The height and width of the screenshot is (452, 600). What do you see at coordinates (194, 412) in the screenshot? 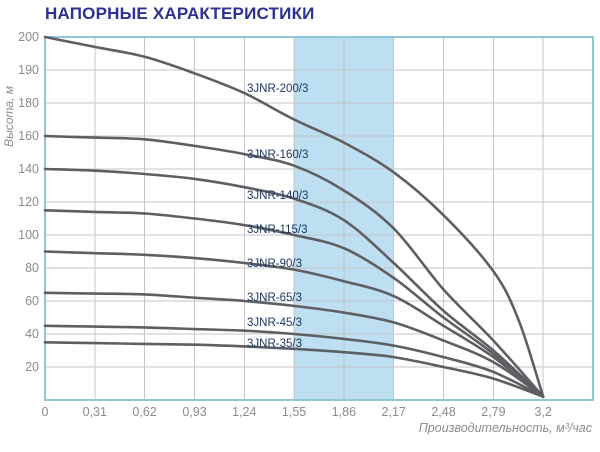
I see `x-tick-label: 0,93` at bounding box center [194, 412].